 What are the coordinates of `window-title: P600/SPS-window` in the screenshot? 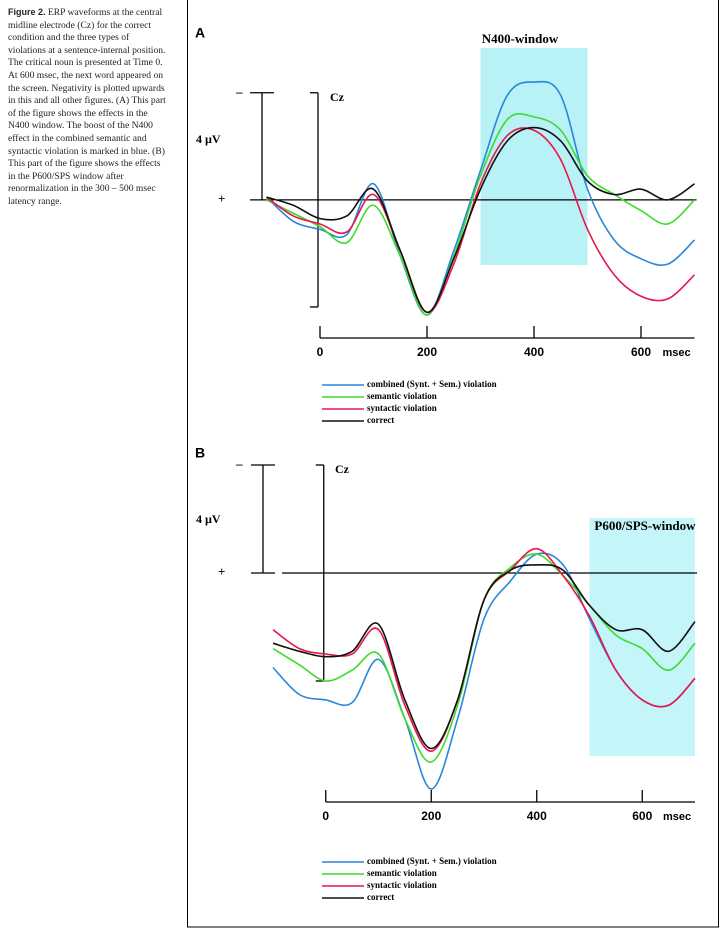 It's located at (645, 525).